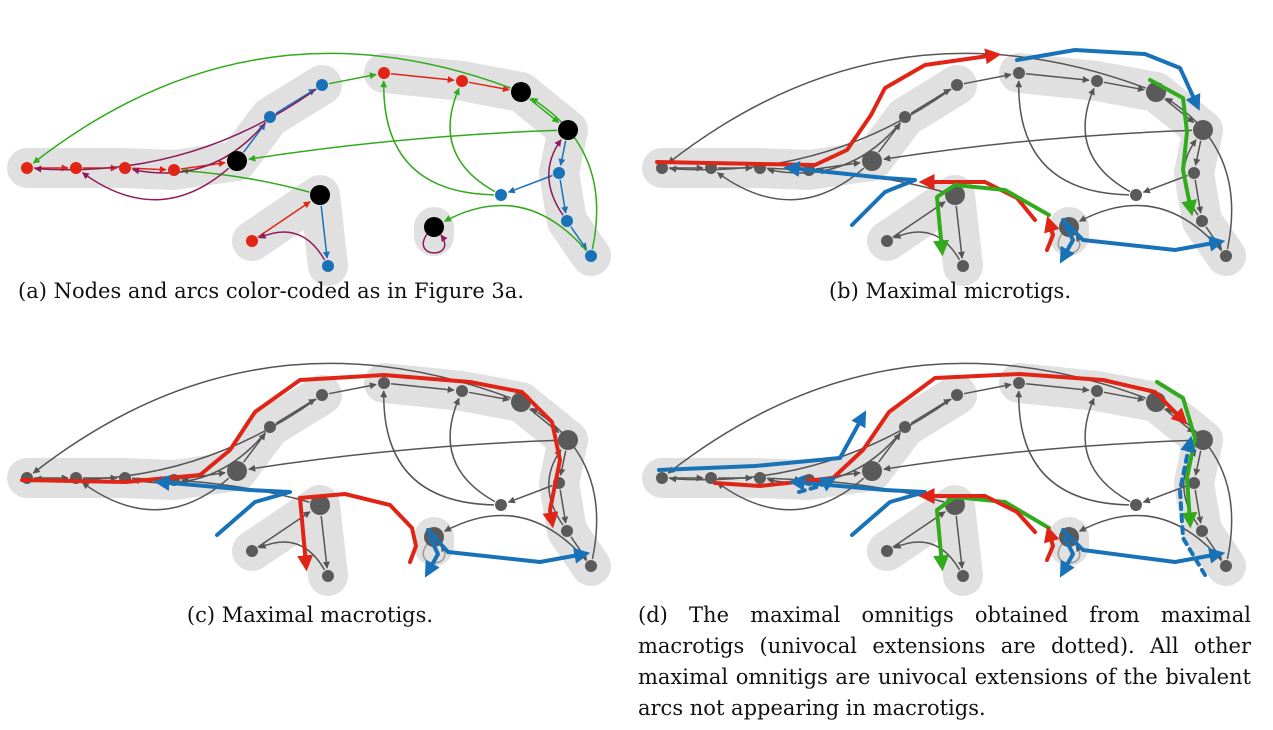  I want to click on caption-c: (c) Maximal macrotigs., so click(310, 615).